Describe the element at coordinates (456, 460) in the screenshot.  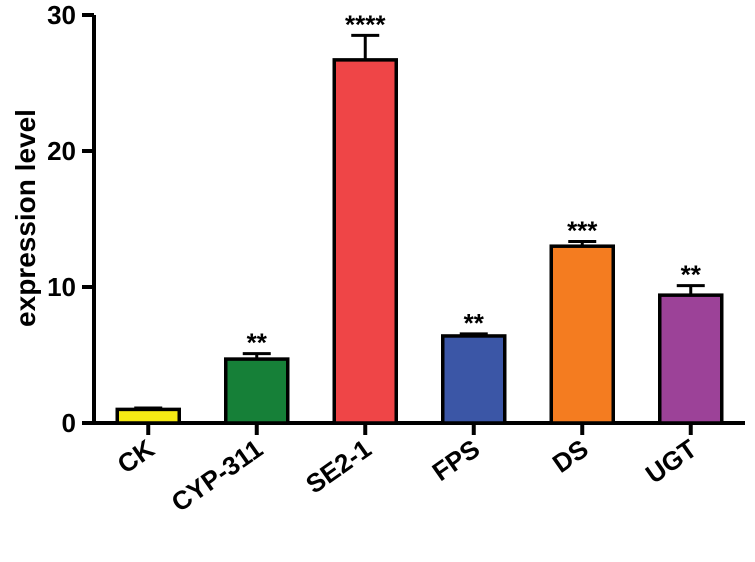
I see `x-tick-label: FPS` at that location.